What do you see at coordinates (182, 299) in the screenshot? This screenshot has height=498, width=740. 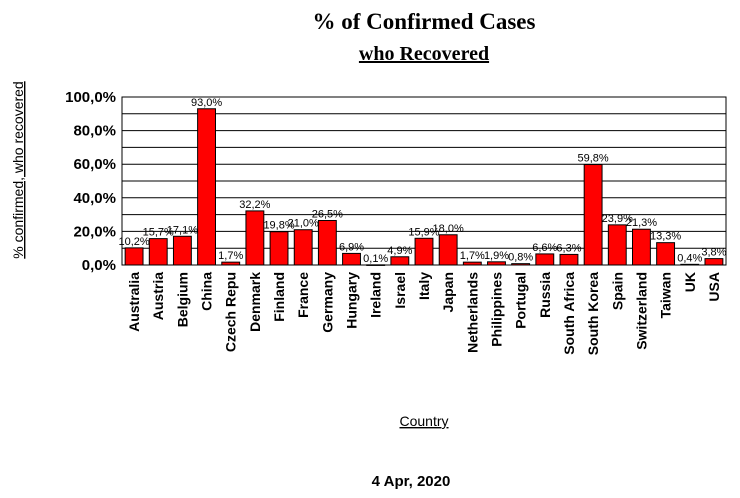 I see `x-tick-label: Belgium` at bounding box center [182, 299].